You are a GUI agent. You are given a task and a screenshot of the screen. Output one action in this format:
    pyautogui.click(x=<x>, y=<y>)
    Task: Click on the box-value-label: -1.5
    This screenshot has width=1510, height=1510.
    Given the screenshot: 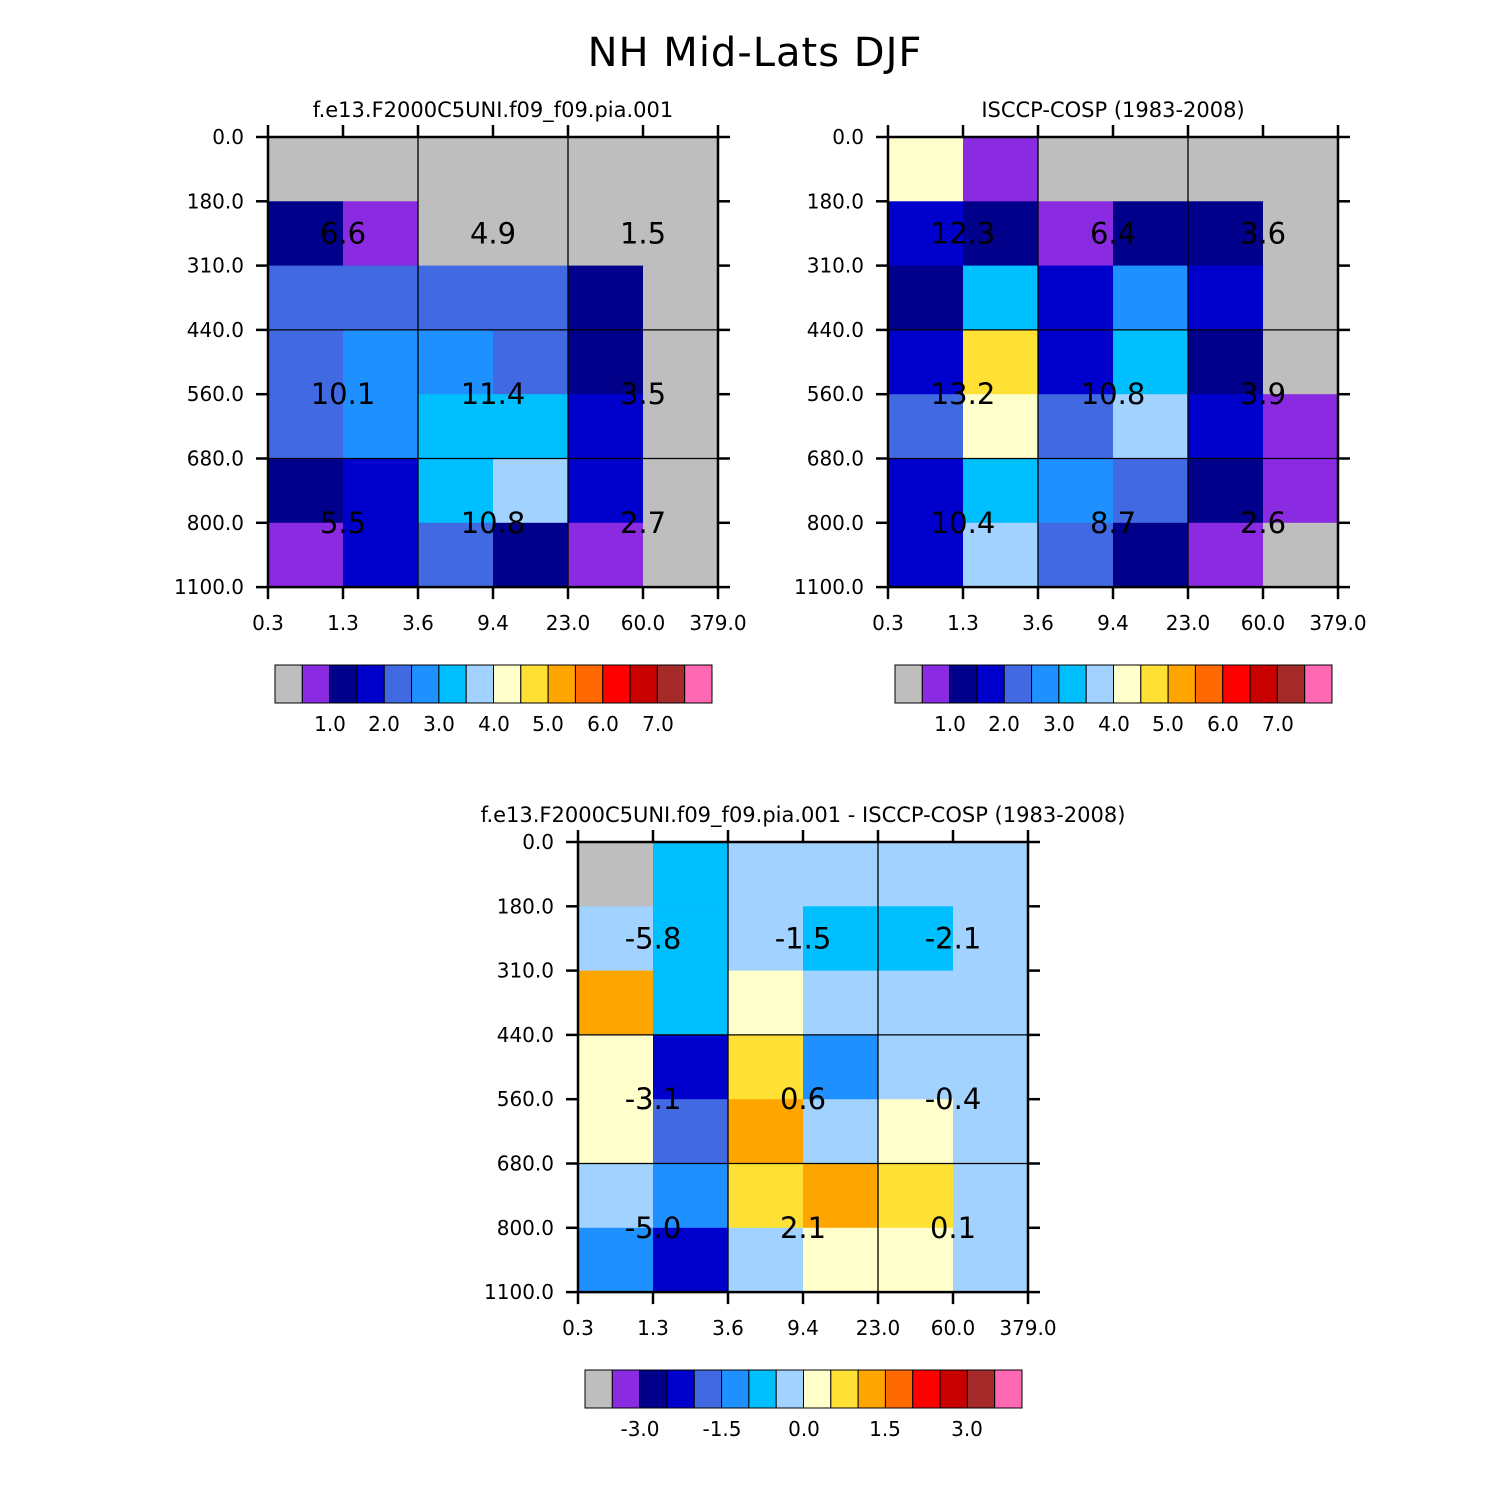 What is the action you would take?
    pyautogui.click(x=803, y=938)
    